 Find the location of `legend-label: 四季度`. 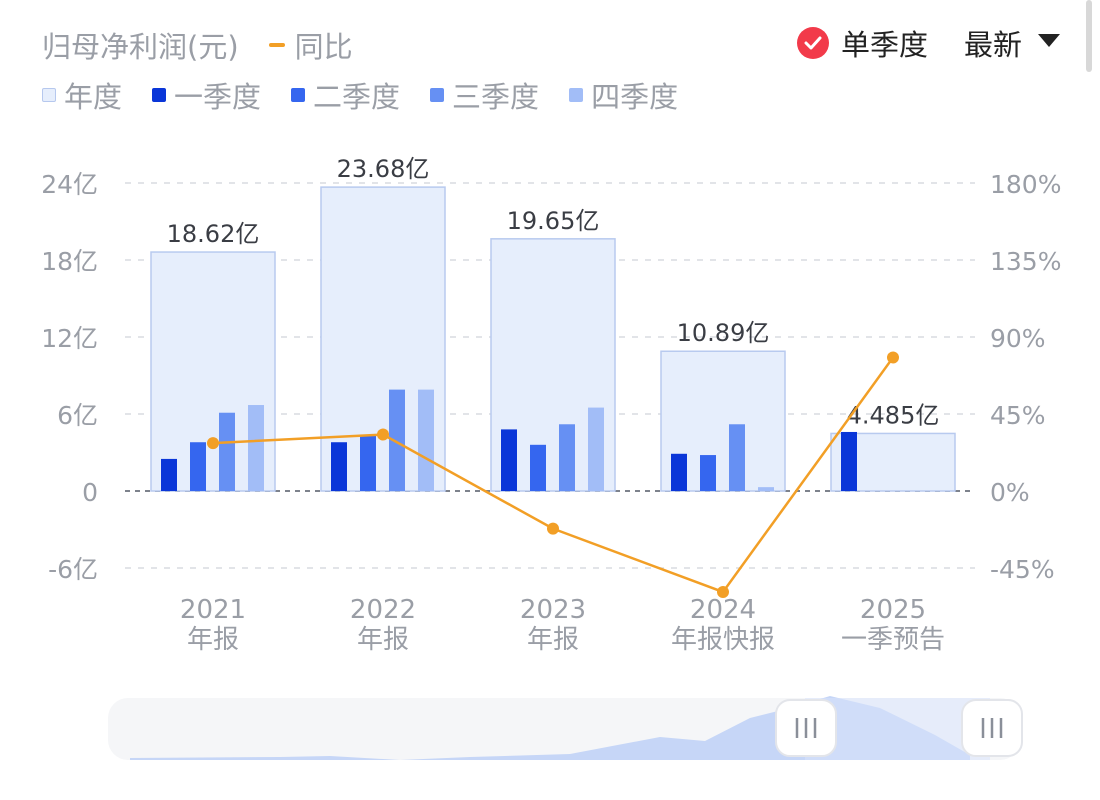

legend-label: 四季度 is located at coordinates (635, 97).